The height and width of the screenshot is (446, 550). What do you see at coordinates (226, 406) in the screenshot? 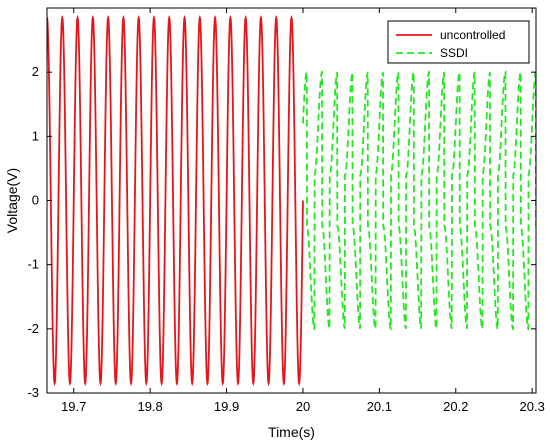
I see `x-tick-label: 19.9` at bounding box center [226, 406].